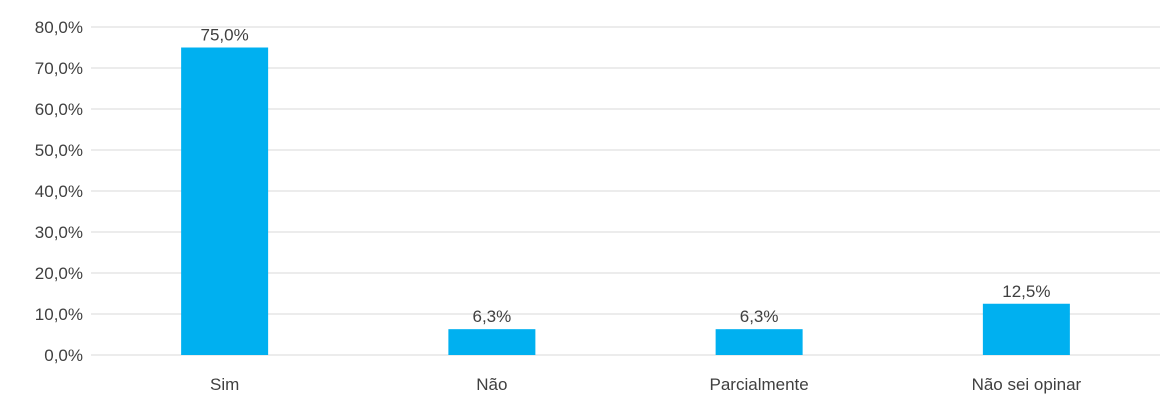 The image size is (1172, 402). I want to click on y-tick-label: 30,0%, so click(59, 232).